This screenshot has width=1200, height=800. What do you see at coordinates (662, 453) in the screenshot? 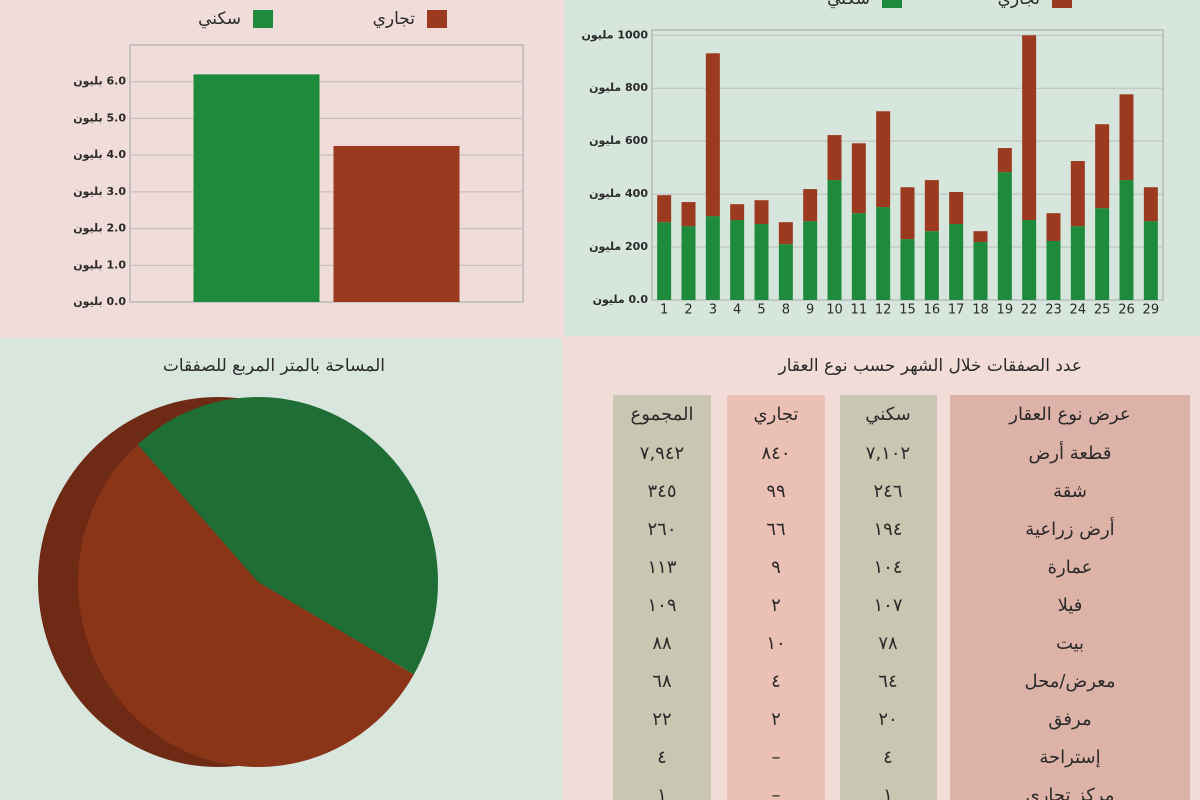
I see `table-cell: ٧,٩٤٢` at bounding box center [662, 453].